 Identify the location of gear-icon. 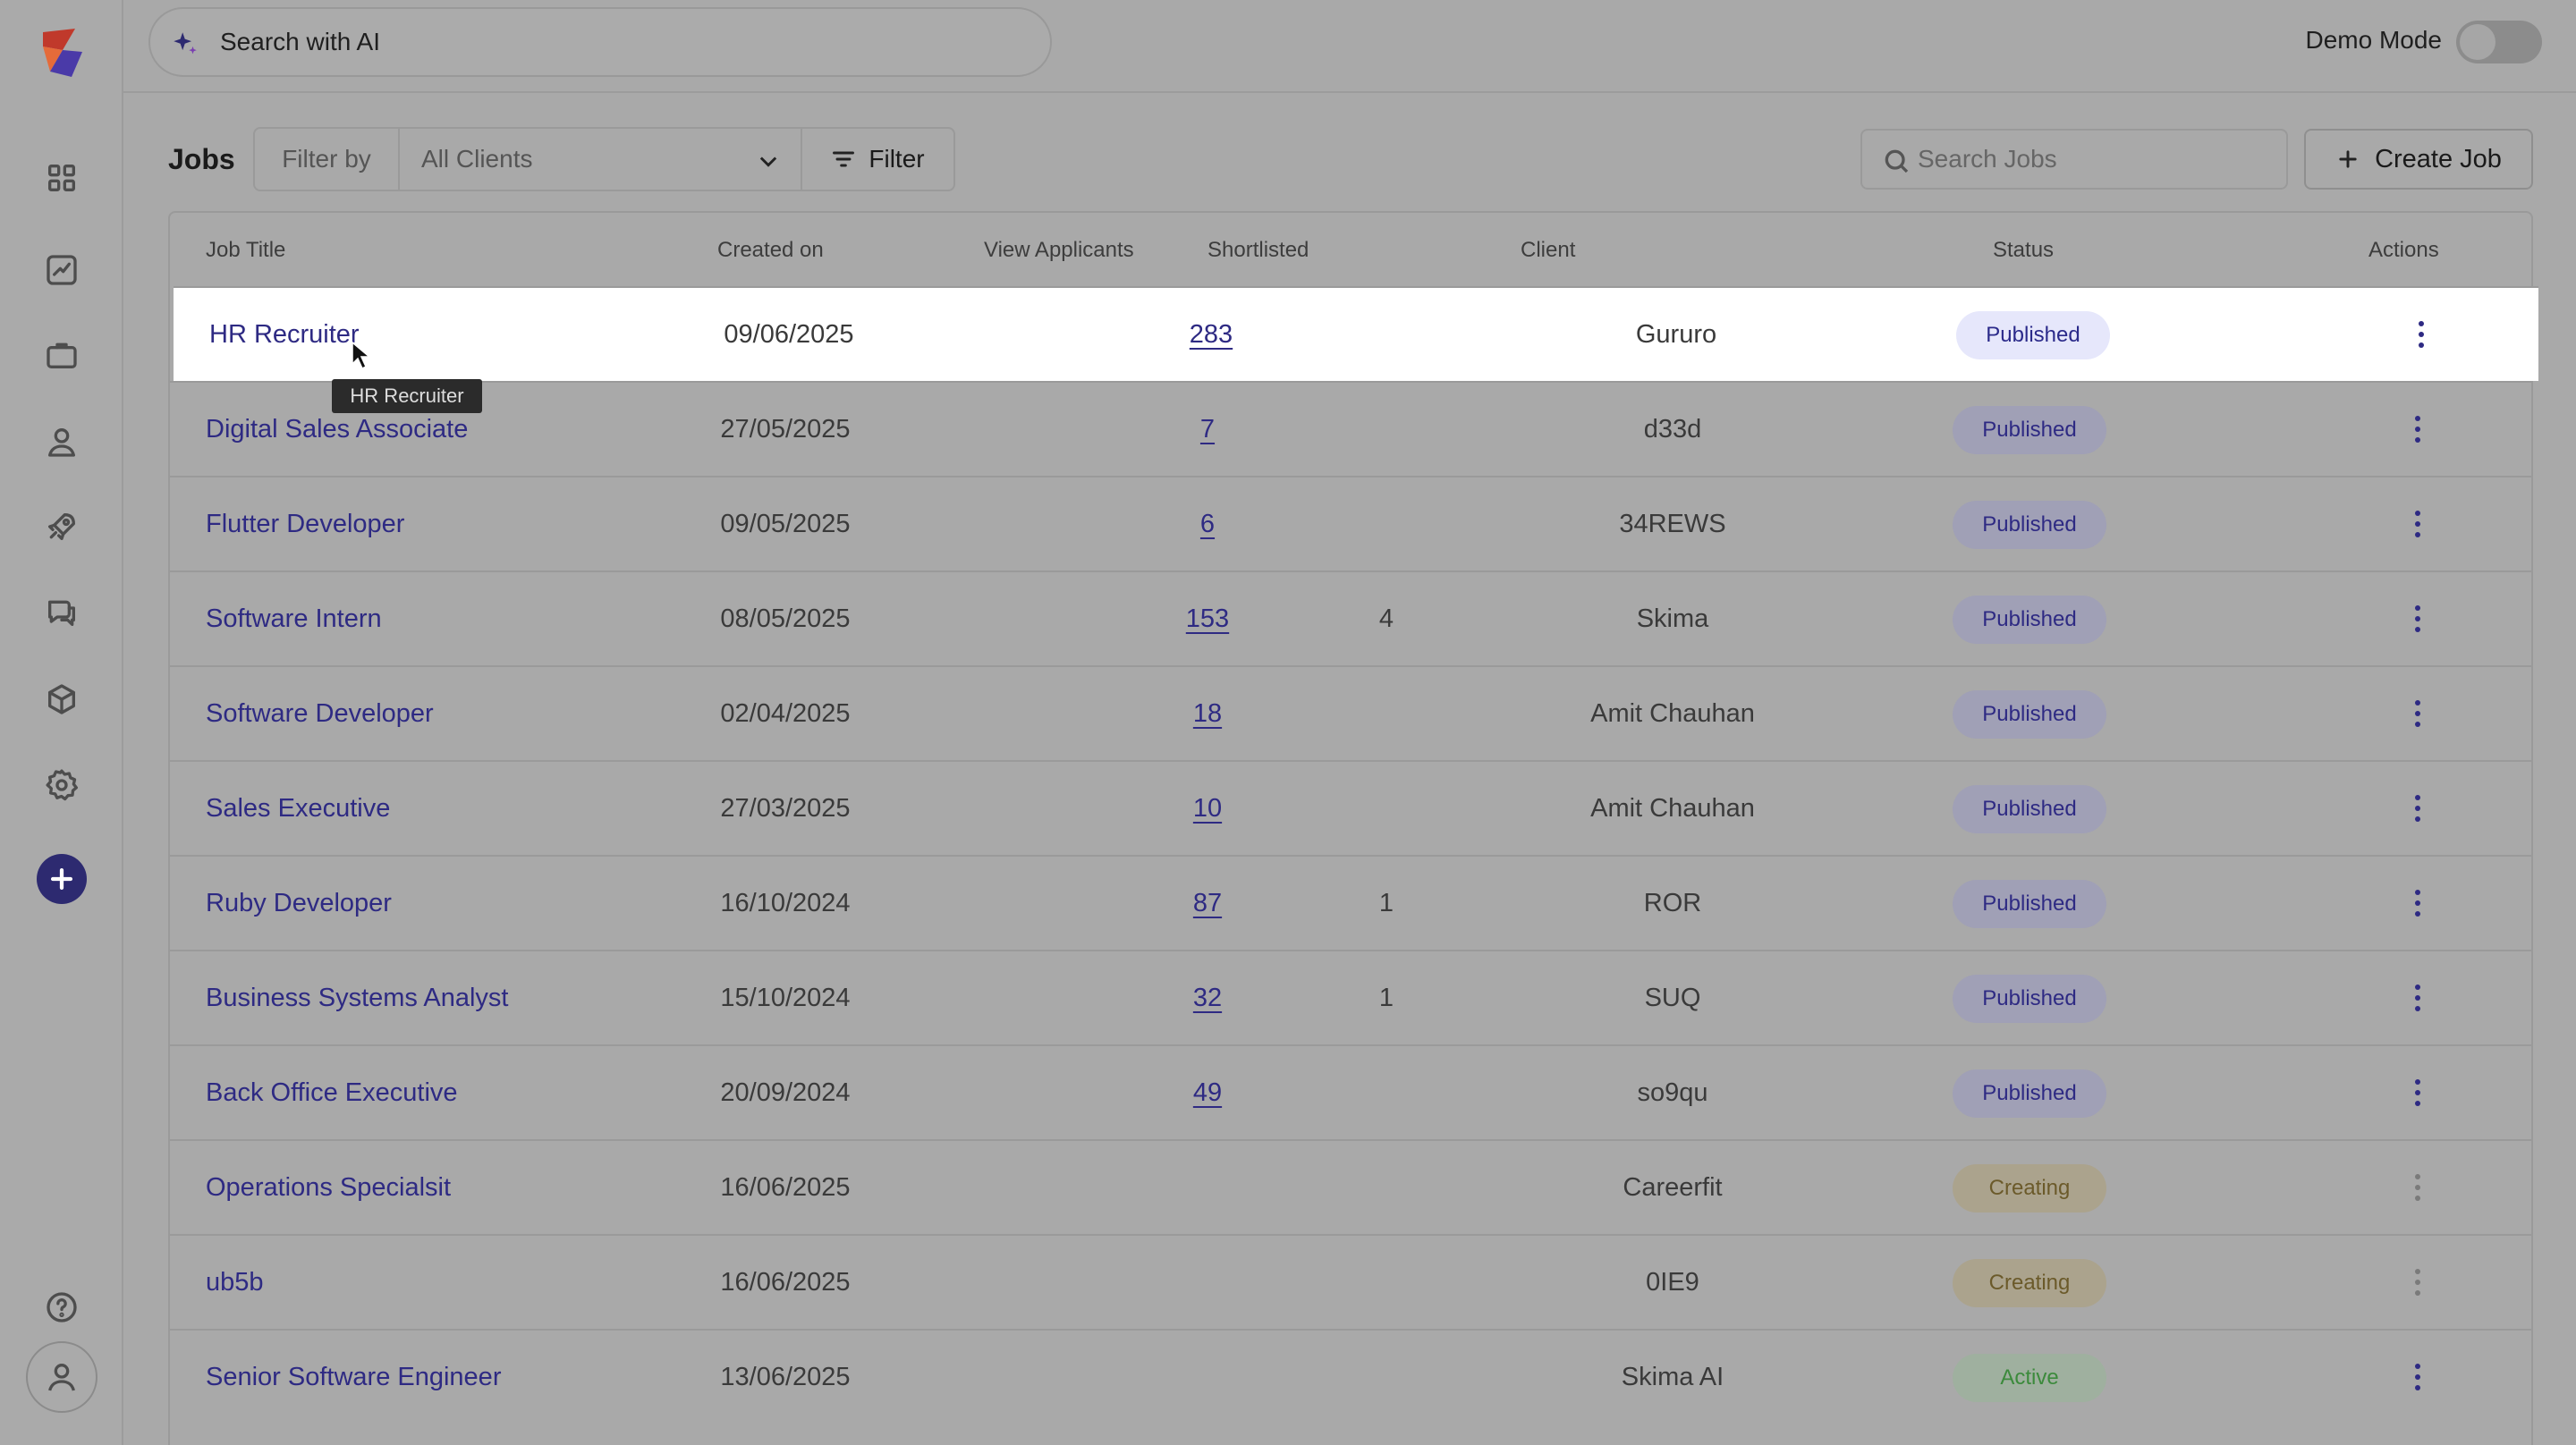
(61, 785).